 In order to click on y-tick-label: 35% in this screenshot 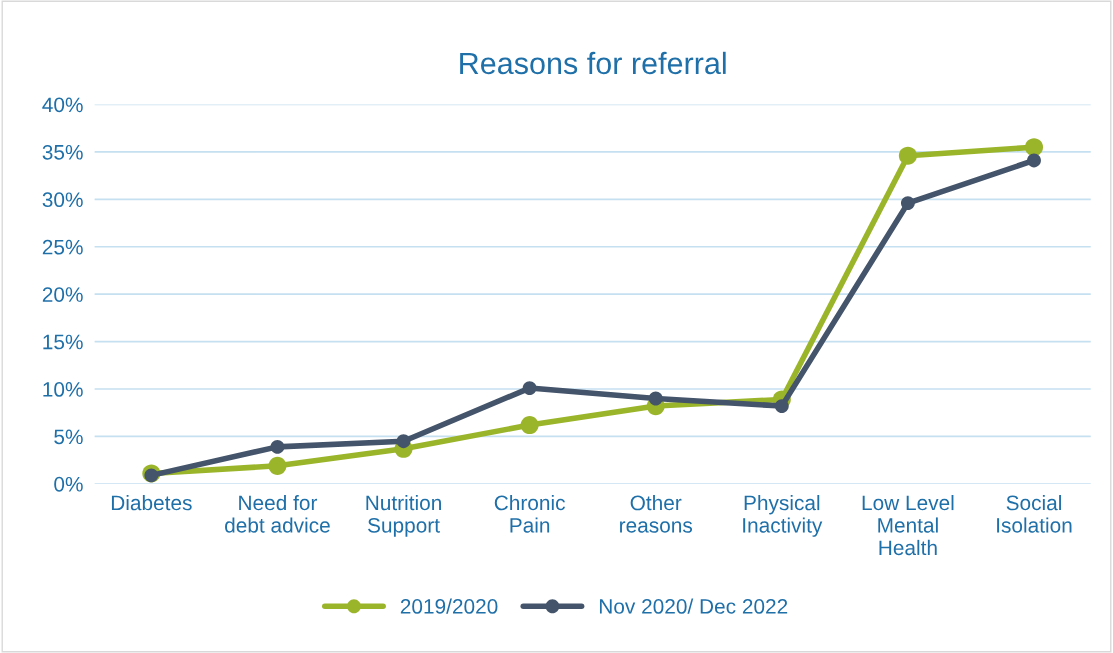, I will do `click(62, 152)`.